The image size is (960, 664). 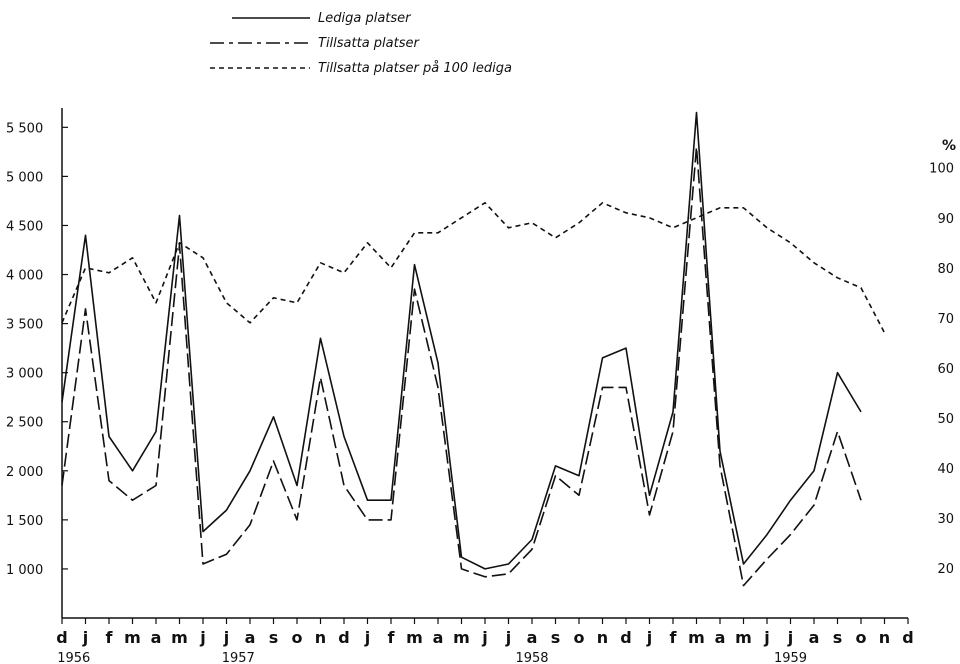 What do you see at coordinates (945, 469) in the screenshot?
I see `right-tick-label: 40` at bounding box center [945, 469].